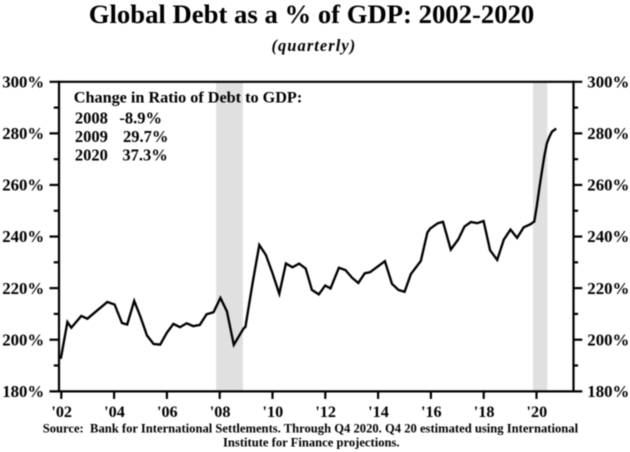  Describe the element at coordinates (91, 154) in the screenshot. I see `svg-text: 2020` at that location.